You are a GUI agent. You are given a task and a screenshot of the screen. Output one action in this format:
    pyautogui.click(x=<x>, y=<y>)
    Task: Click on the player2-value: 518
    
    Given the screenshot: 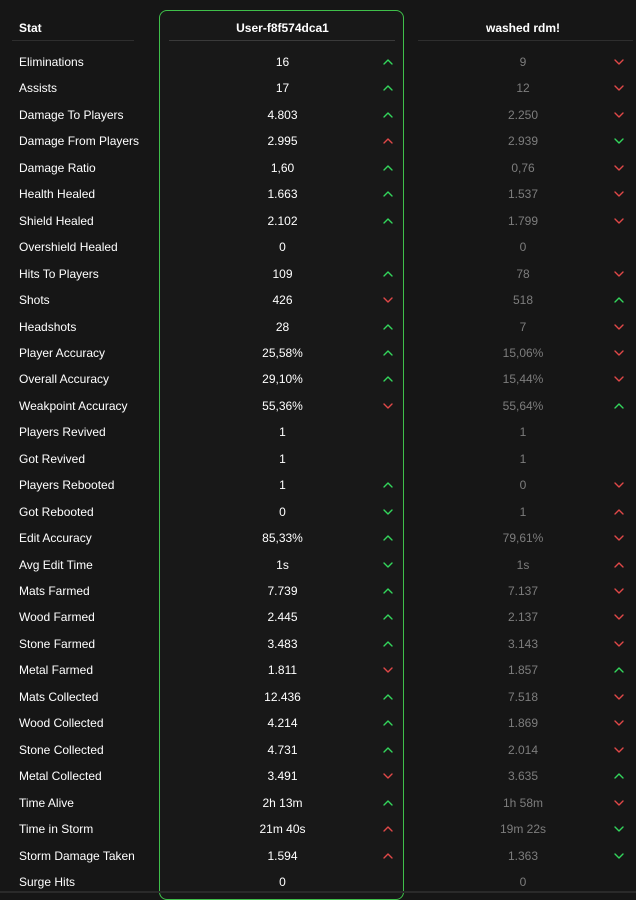 What is the action you would take?
    pyautogui.click(x=523, y=300)
    